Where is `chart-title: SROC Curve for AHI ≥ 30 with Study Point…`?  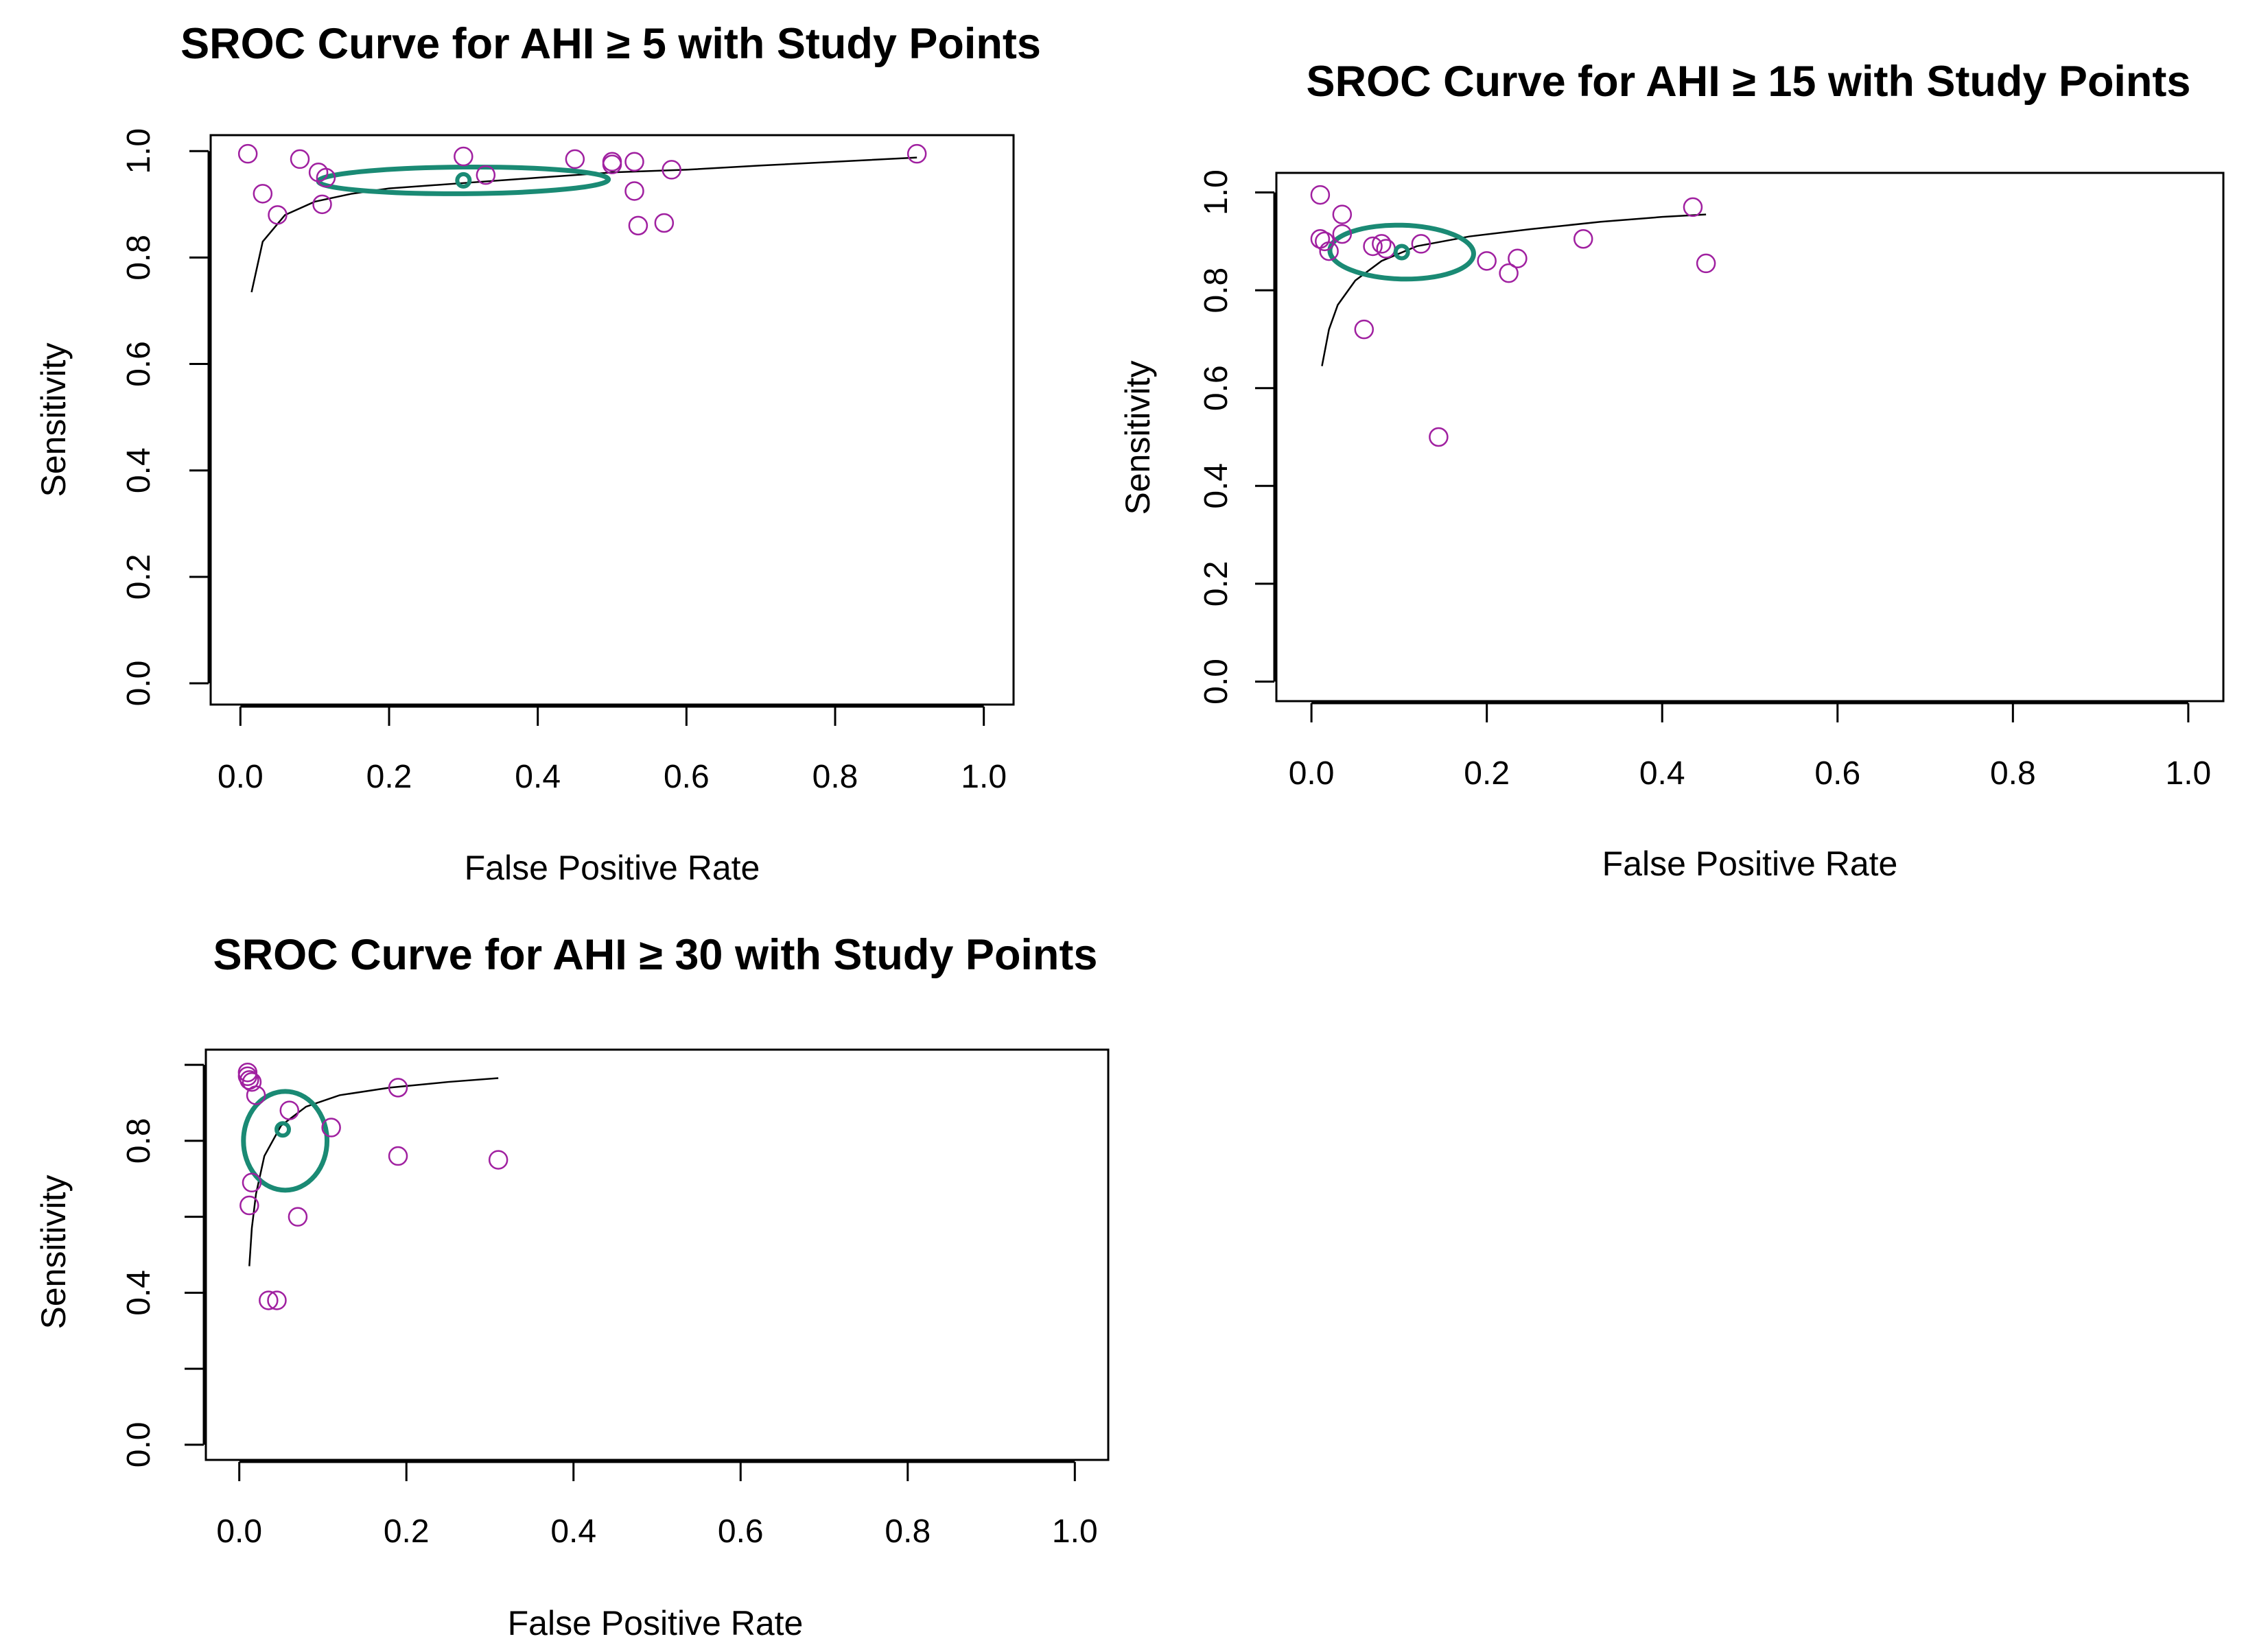 chart-title: SROC Curve for AHI ≥ 30 with Study Point… is located at coordinates (655, 955).